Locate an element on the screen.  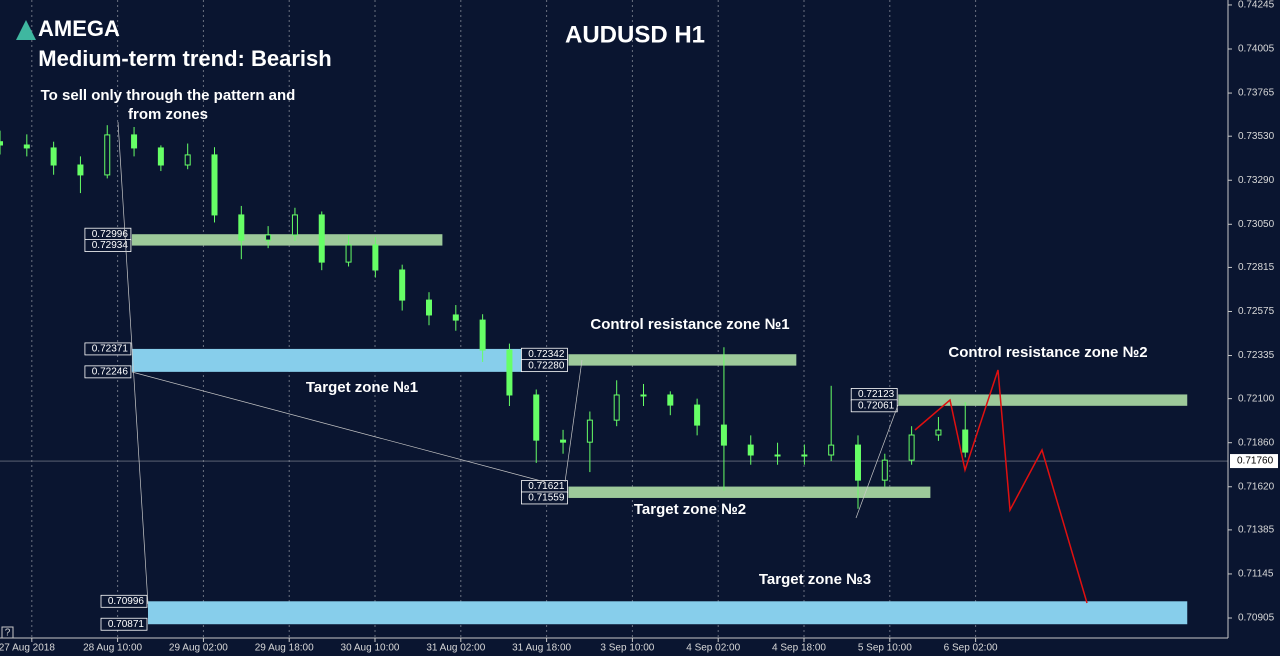
zone-price-label: 0.72934 is located at coordinates (110, 245).